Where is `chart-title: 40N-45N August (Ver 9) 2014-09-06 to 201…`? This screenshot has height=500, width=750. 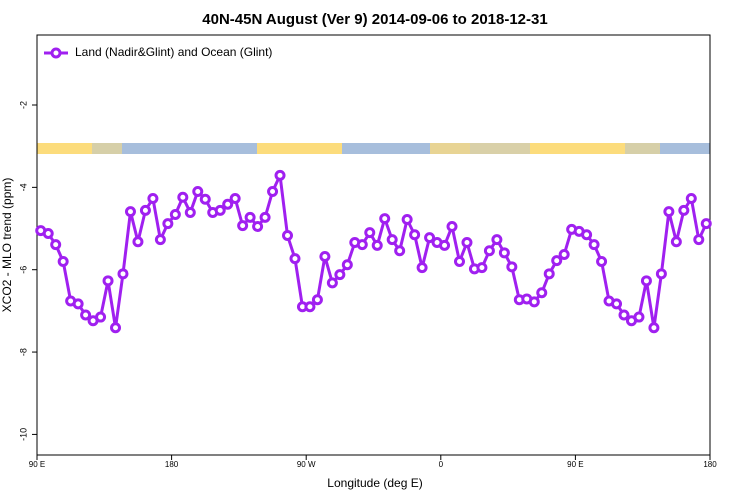 chart-title: 40N-45N August (Ver 9) 2014-09-06 to 201… is located at coordinates (374, 19).